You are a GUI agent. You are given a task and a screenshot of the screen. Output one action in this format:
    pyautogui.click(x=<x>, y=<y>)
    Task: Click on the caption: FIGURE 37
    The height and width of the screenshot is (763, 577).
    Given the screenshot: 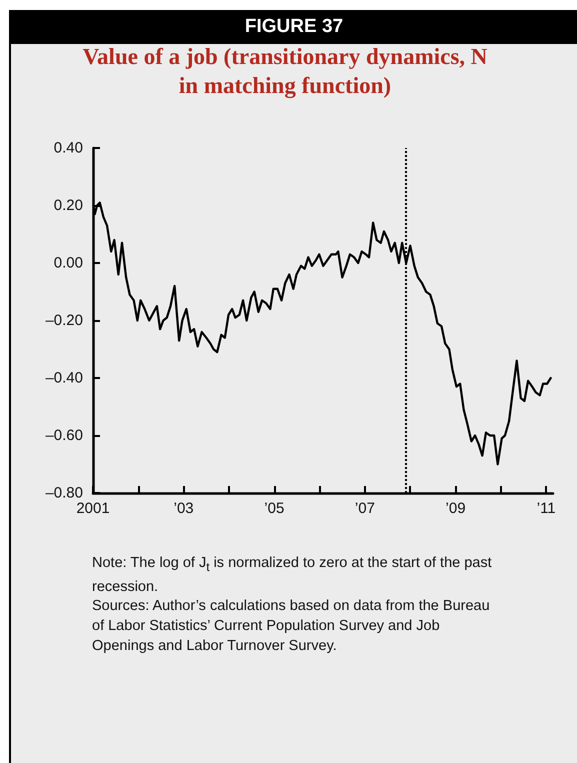 What is the action you would take?
    pyautogui.click(x=294, y=27)
    